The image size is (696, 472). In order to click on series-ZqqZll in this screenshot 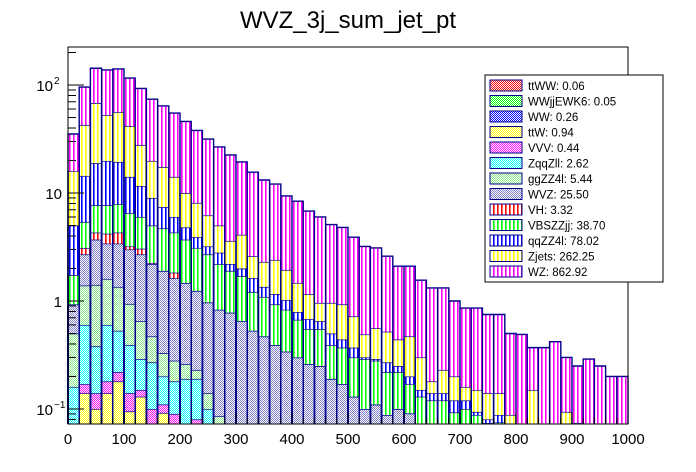, I will do `click(141, 374)`.